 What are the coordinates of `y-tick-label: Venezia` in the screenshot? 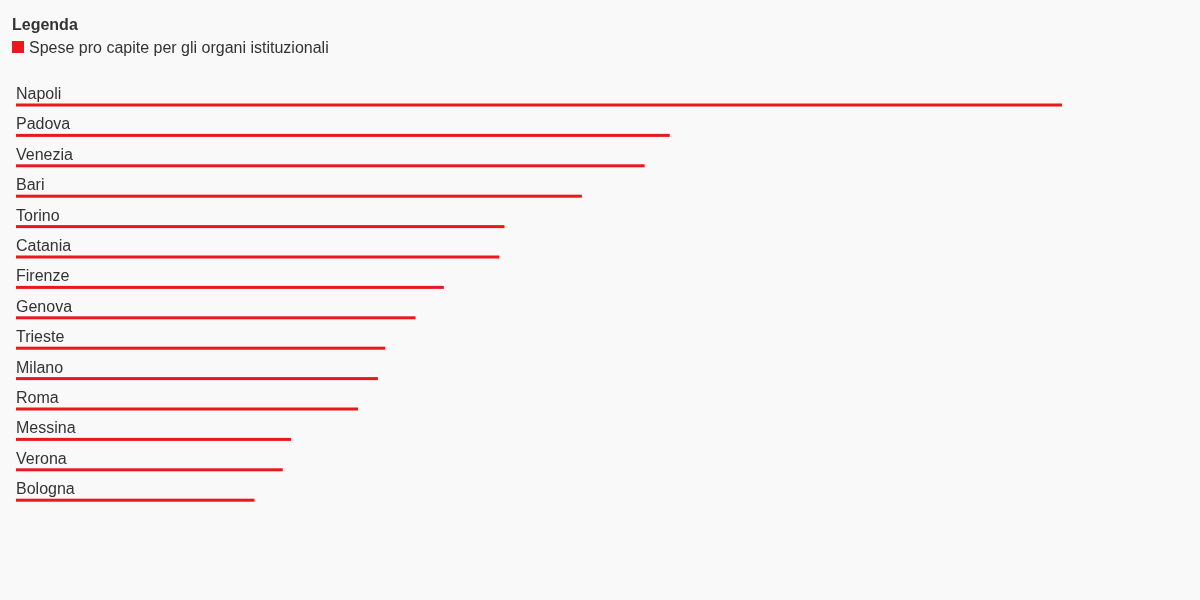 It's located at (45, 154).